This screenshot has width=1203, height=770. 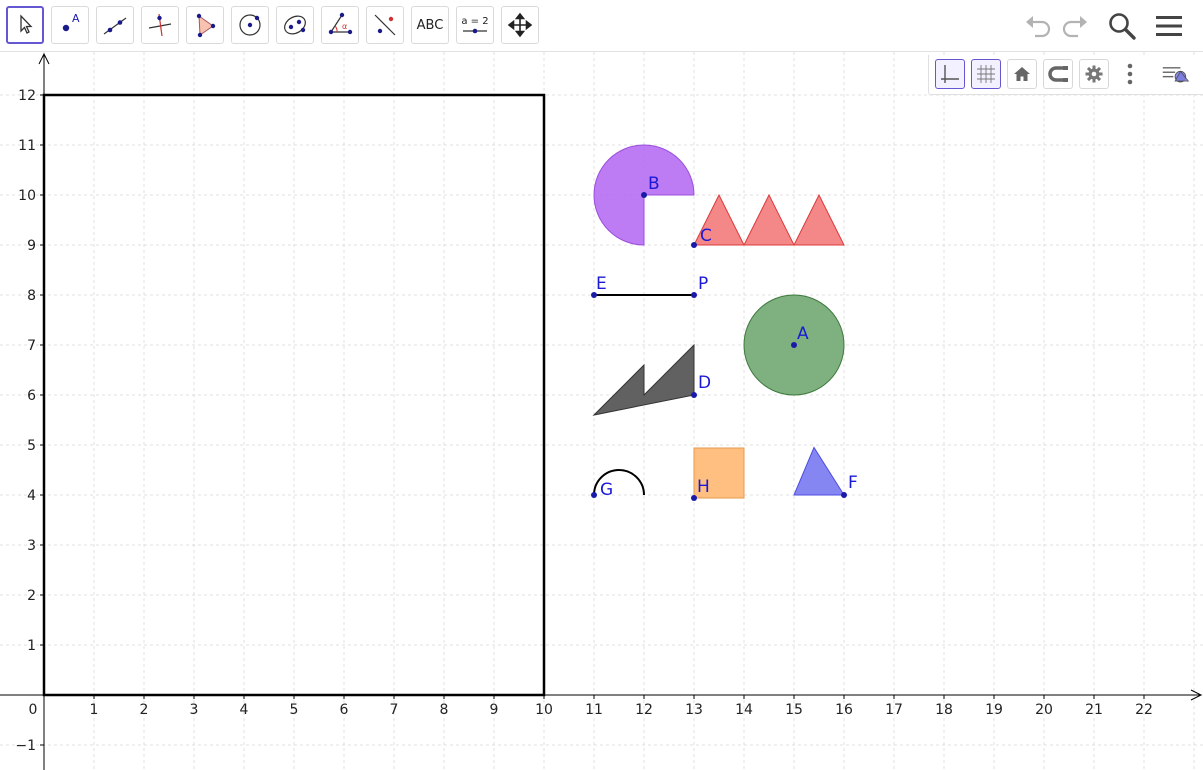 What do you see at coordinates (31, 296) in the screenshot?
I see `y-tick-label: 8` at bounding box center [31, 296].